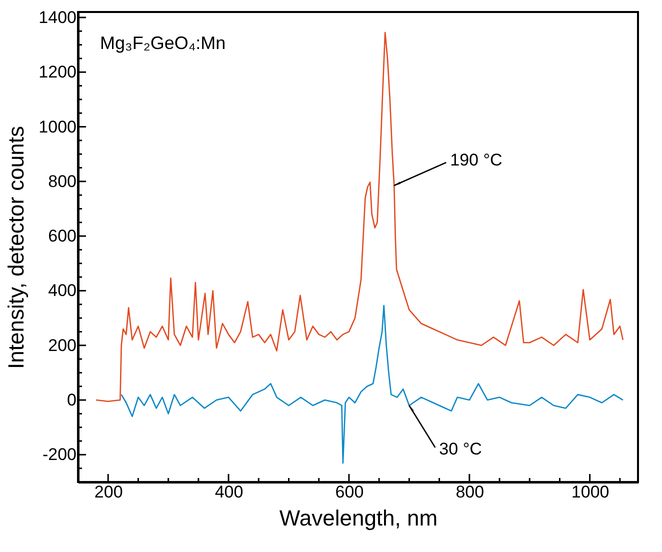  I want to click on y-tick-label: 600, so click(62, 236).